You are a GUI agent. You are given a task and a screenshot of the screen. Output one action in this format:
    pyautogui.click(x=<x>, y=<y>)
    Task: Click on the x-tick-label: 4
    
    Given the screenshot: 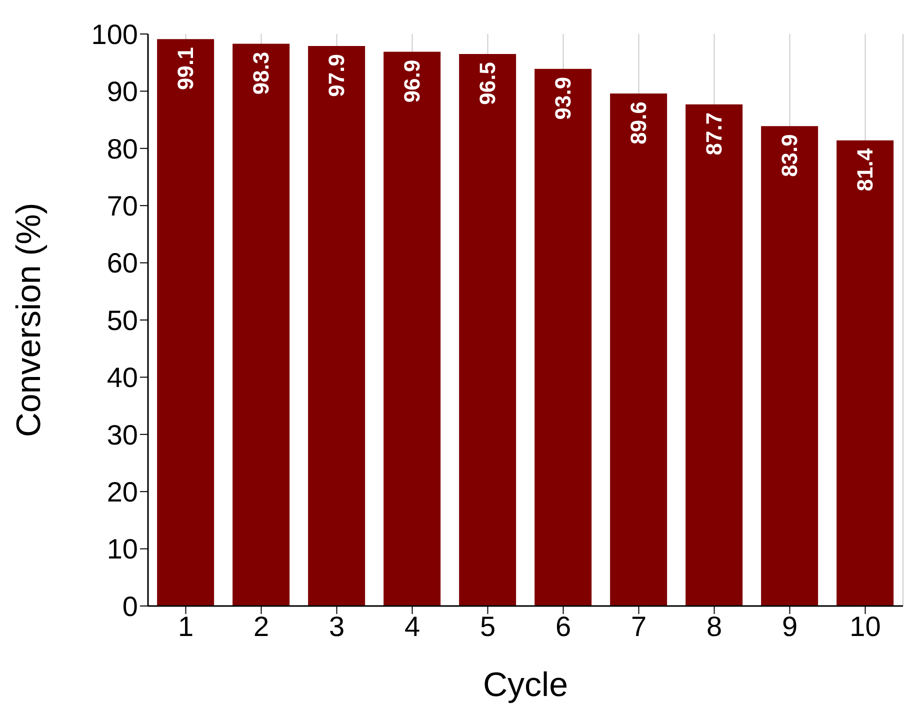 What is the action you would take?
    pyautogui.click(x=412, y=626)
    